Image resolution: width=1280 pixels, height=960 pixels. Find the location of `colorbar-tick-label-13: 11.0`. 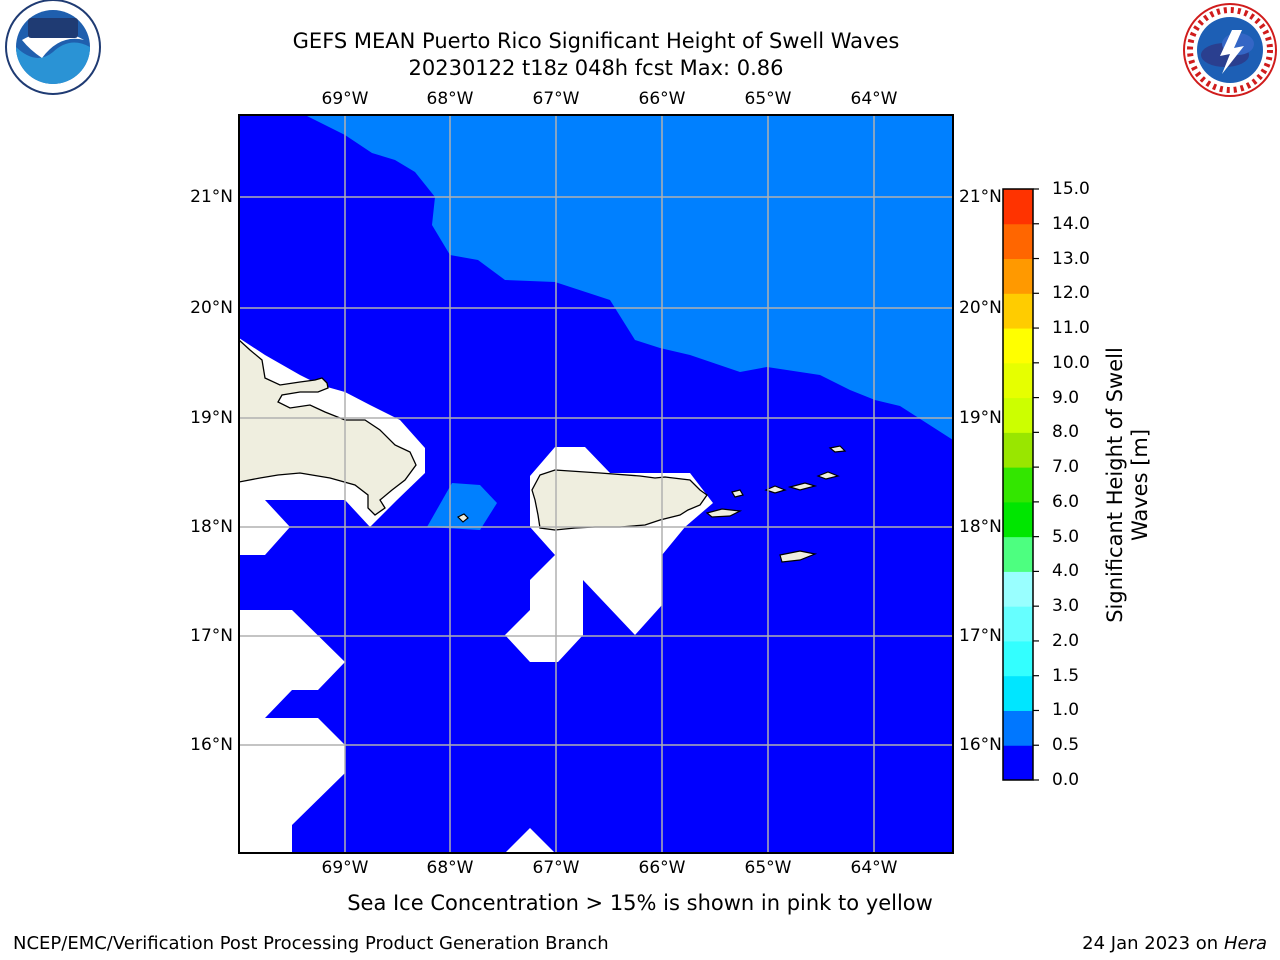

colorbar-tick-label-13: 11.0 is located at coordinates (1071, 328).